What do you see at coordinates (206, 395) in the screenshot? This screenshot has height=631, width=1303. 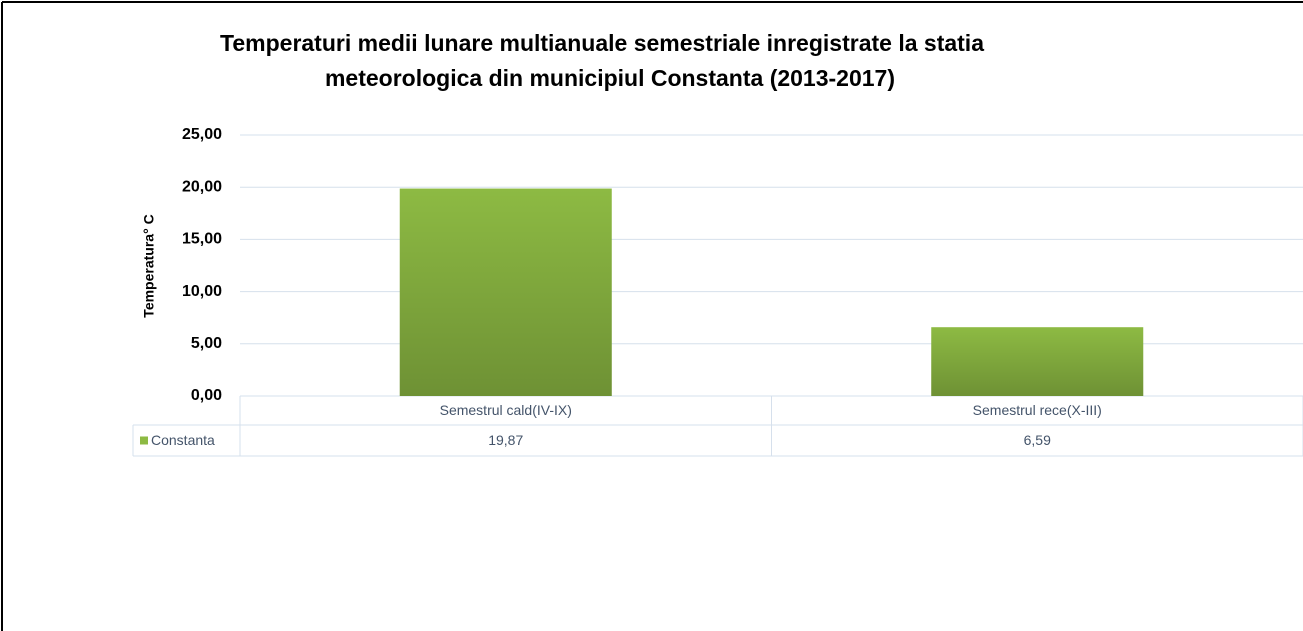 I see `y-tick-label: 0,00` at bounding box center [206, 395].